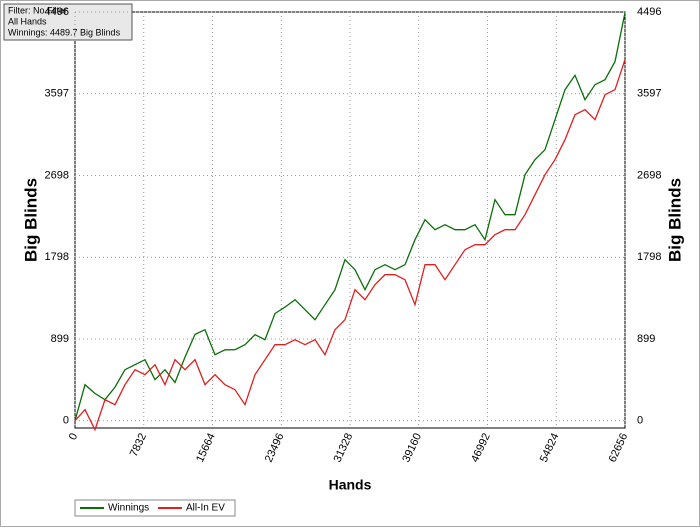  What do you see at coordinates (649, 94) in the screenshot?
I see `y2-tick-label: 3597` at bounding box center [649, 94].